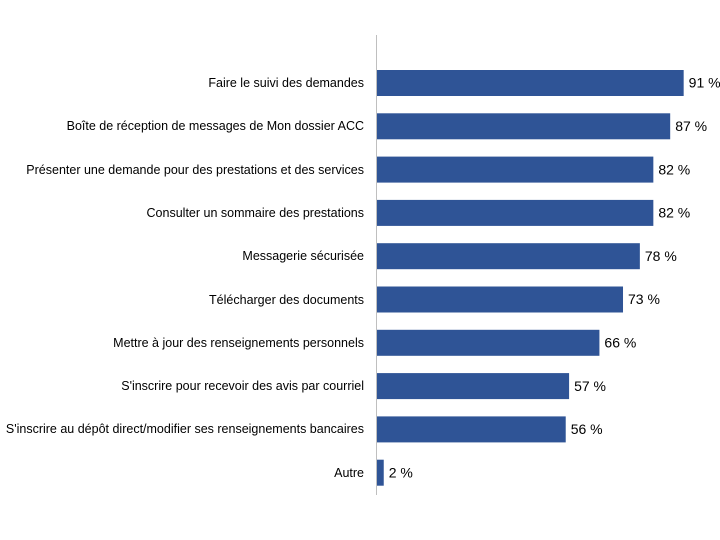  Describe the element at coordinates (401, 472) in the screenshot. I see `value-label: 2 %` at that location.